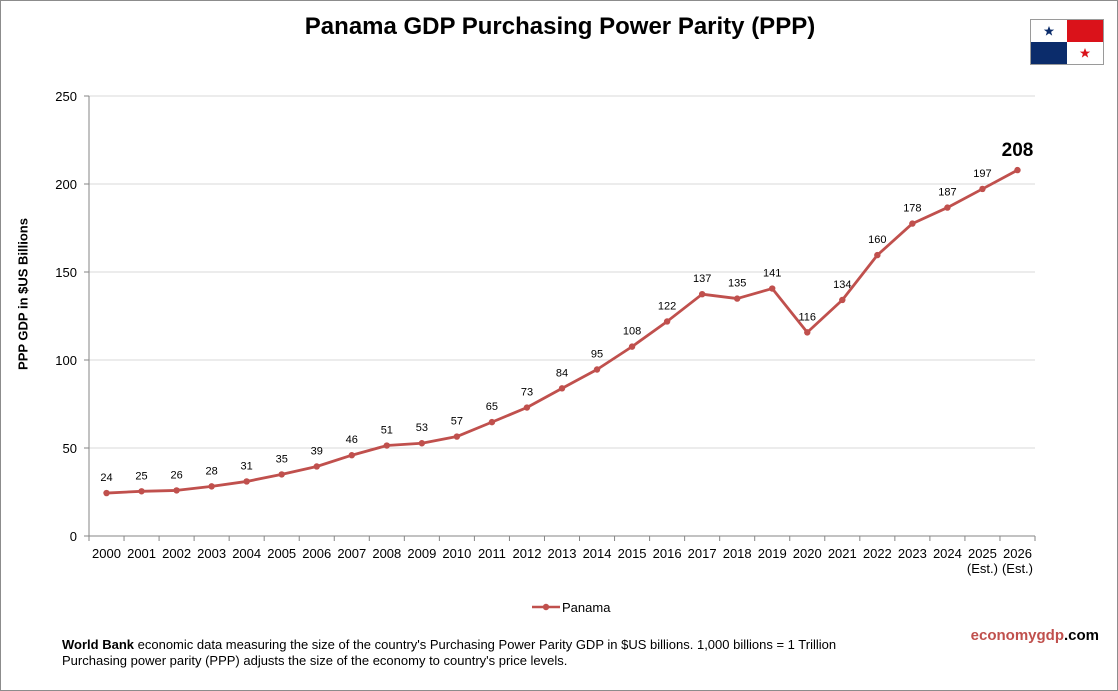  I want to click on x-tick-label: 2015, so click(632, 553).